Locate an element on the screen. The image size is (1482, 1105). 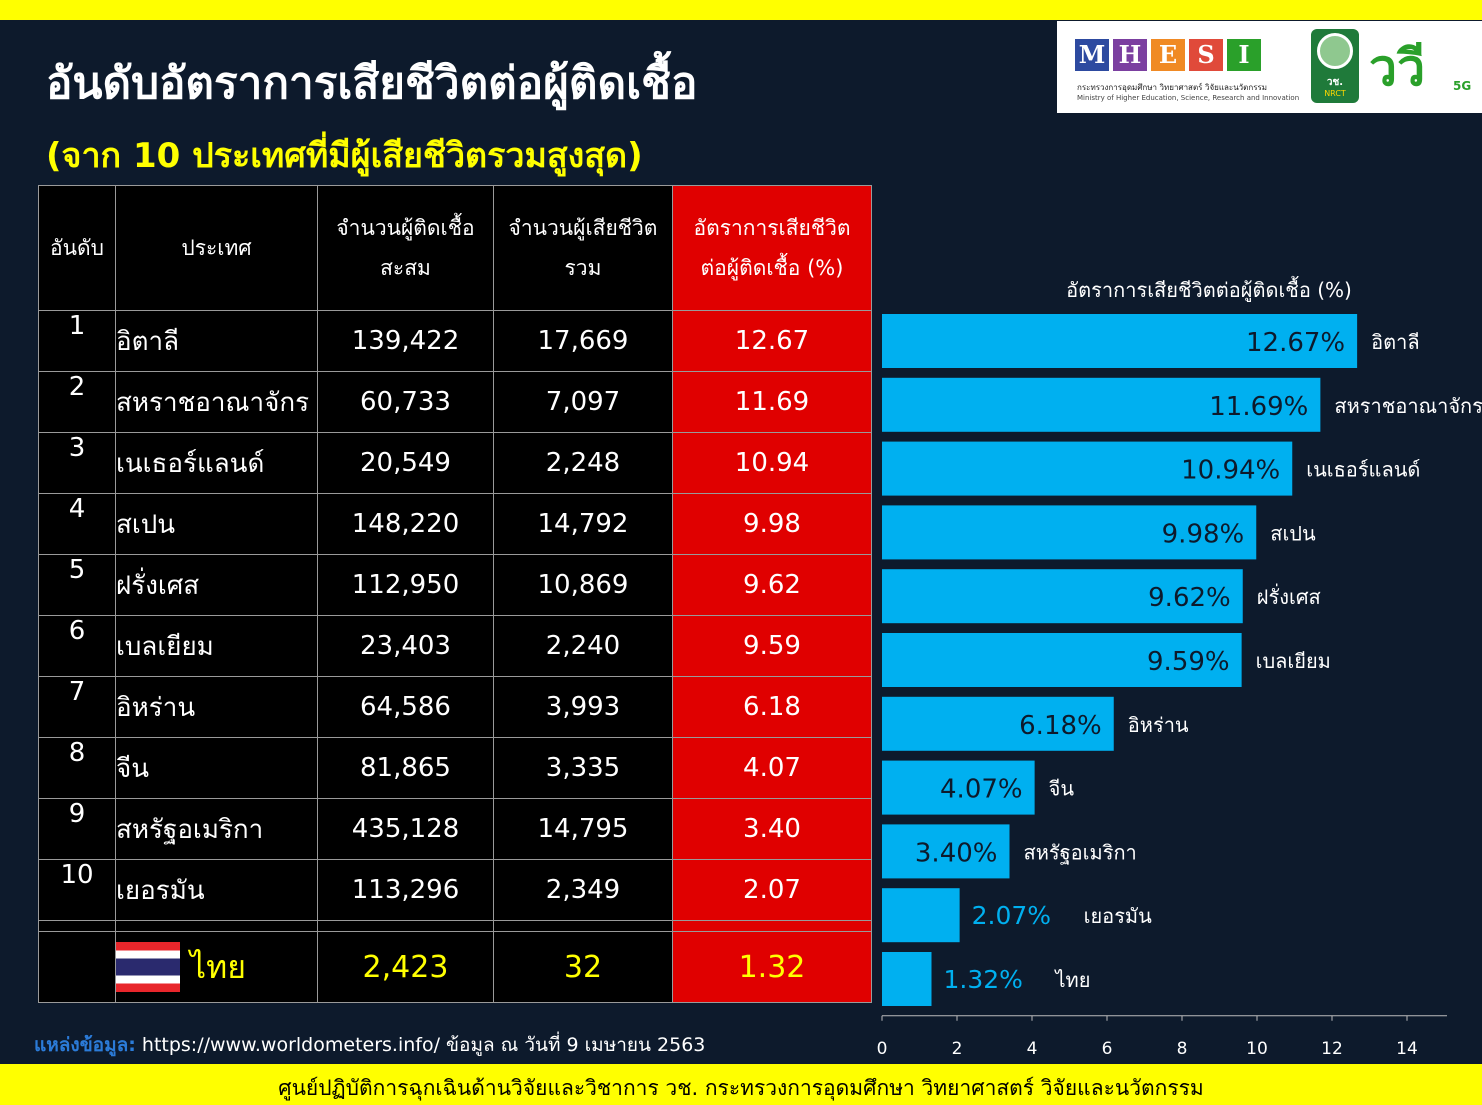
nrct-english-label: NRCT is located at coordinates (1335, 93).